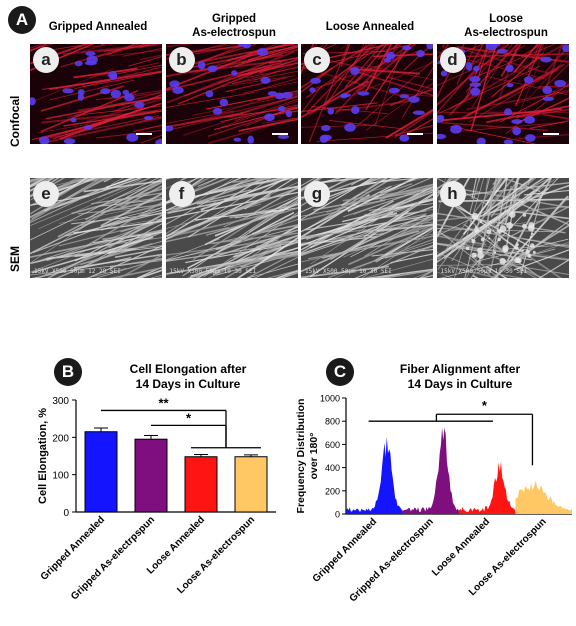 The image size is (576, 626). Describe the element at coordinates (370, 27) in the screenshot. I see `column-title-loose-annealed: Loose Annealed` at that location.